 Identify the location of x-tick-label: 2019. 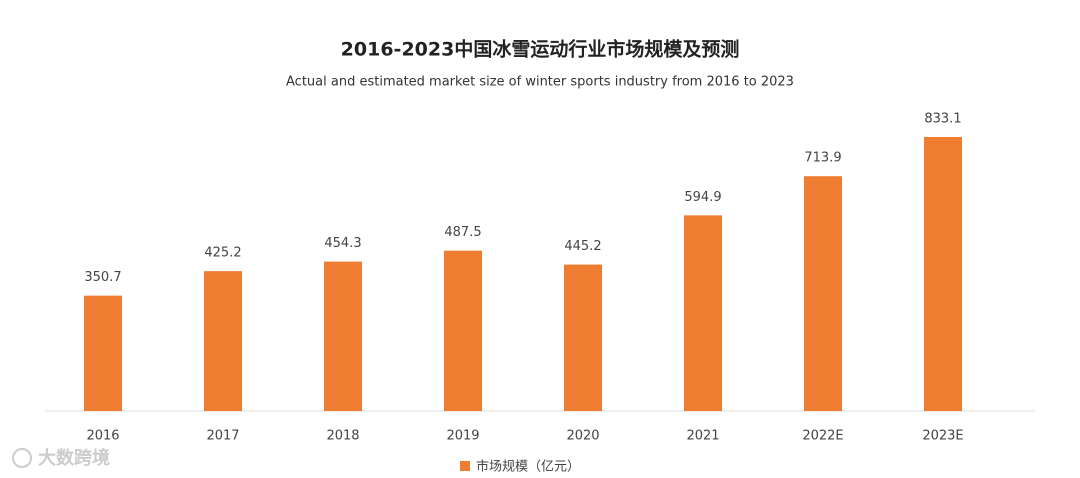
(462, 436).